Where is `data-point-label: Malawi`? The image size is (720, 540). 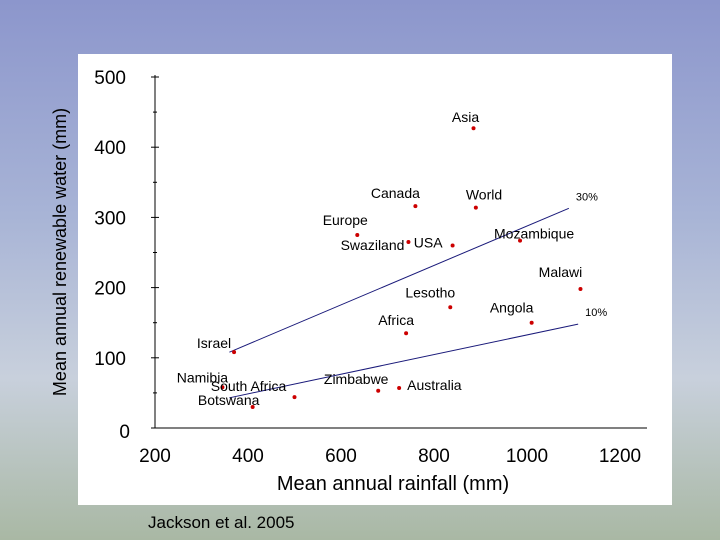 data-point-label: Malawi is located at coordinates (561, 272).